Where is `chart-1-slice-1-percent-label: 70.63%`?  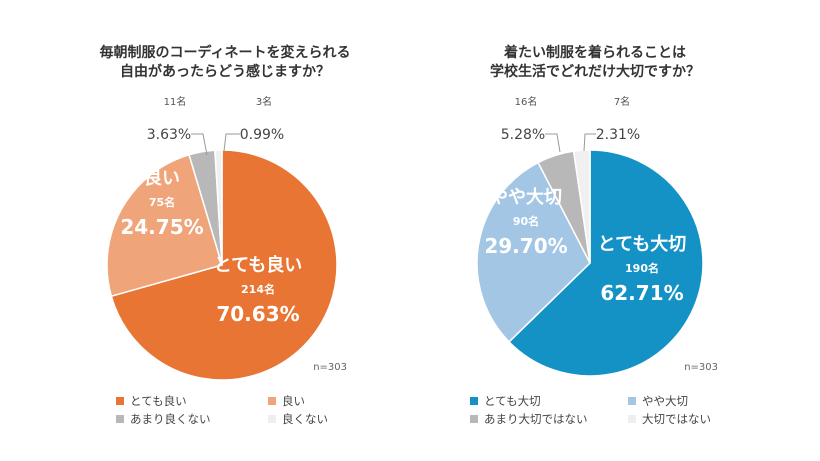
chart-1-slice-1-percent-label: 70.63% is located at coordinates (257, 314).